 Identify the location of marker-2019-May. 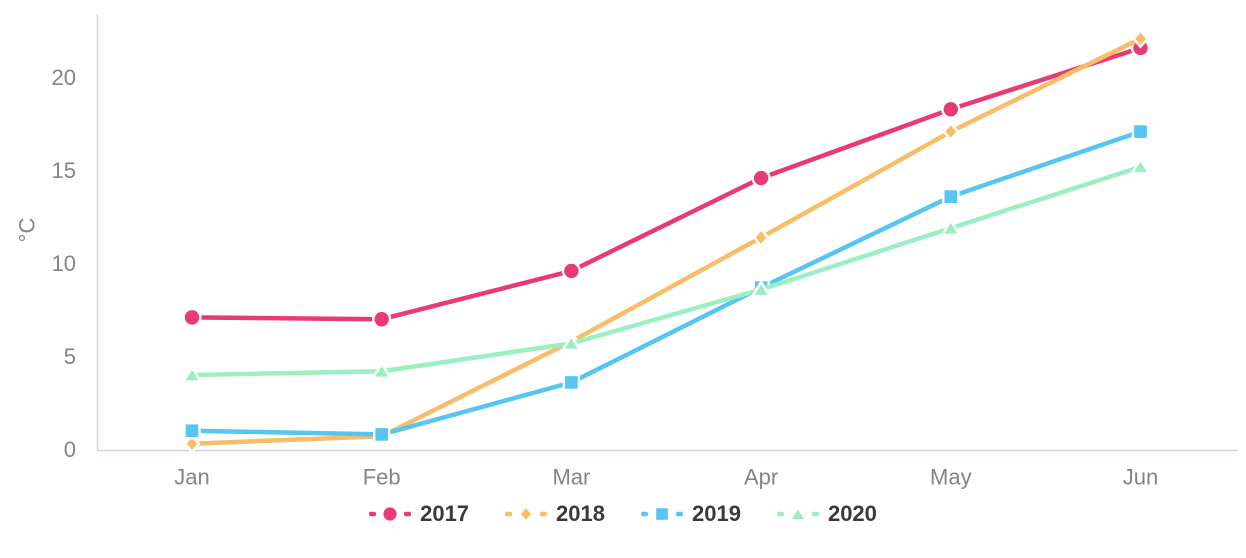
(951, 196).